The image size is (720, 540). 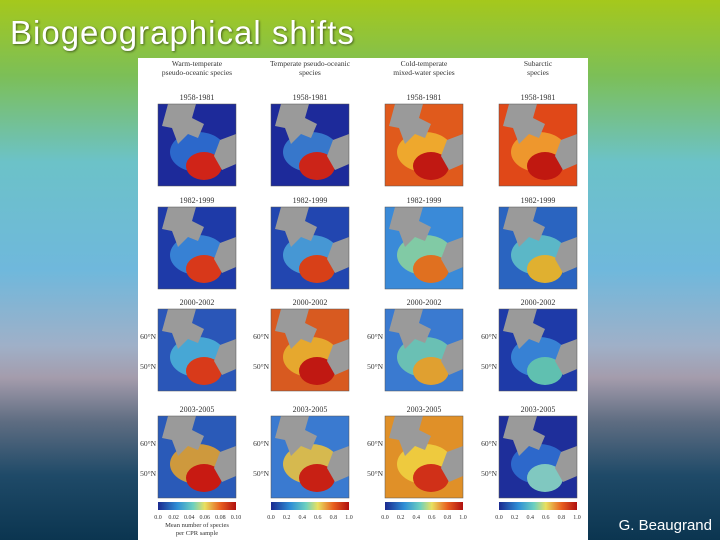 I want to click on colorbar-tick-label: 0.10, so click(x=236, y=518).